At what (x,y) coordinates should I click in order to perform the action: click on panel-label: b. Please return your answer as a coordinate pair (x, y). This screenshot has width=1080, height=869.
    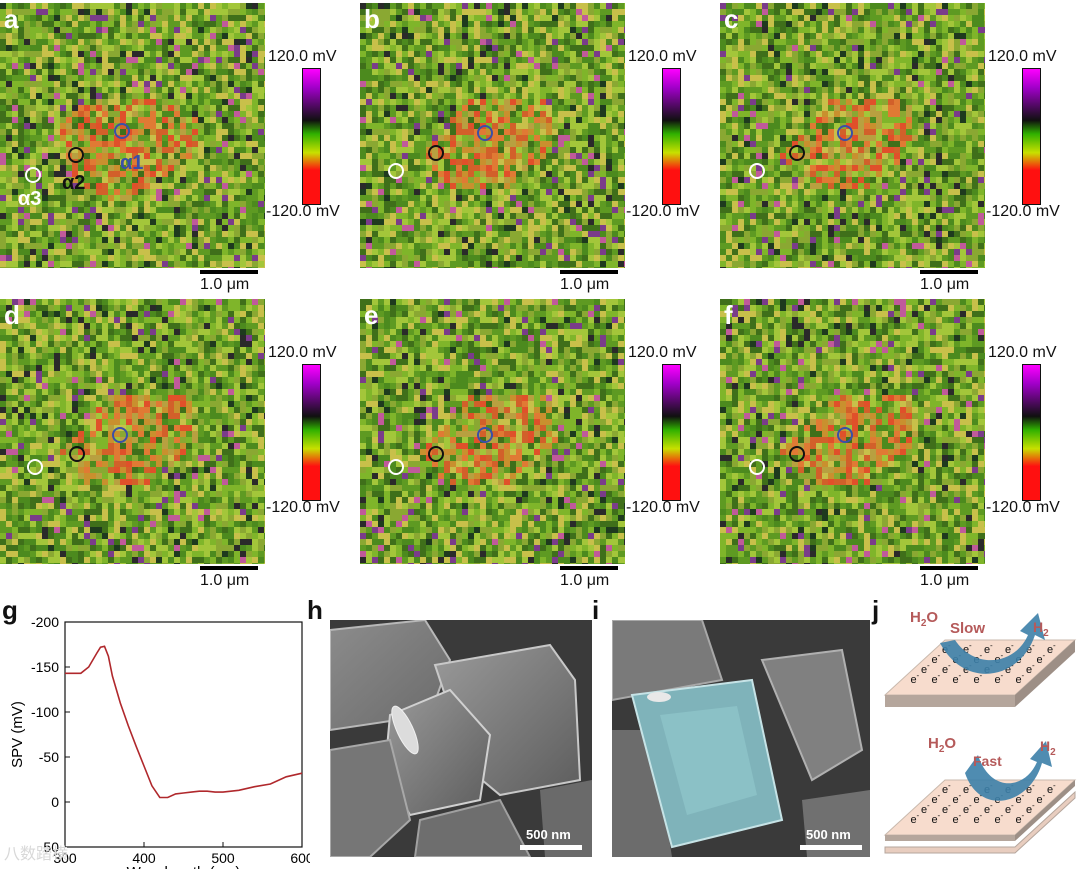
    Looking at the image, I should click on (372, 19).